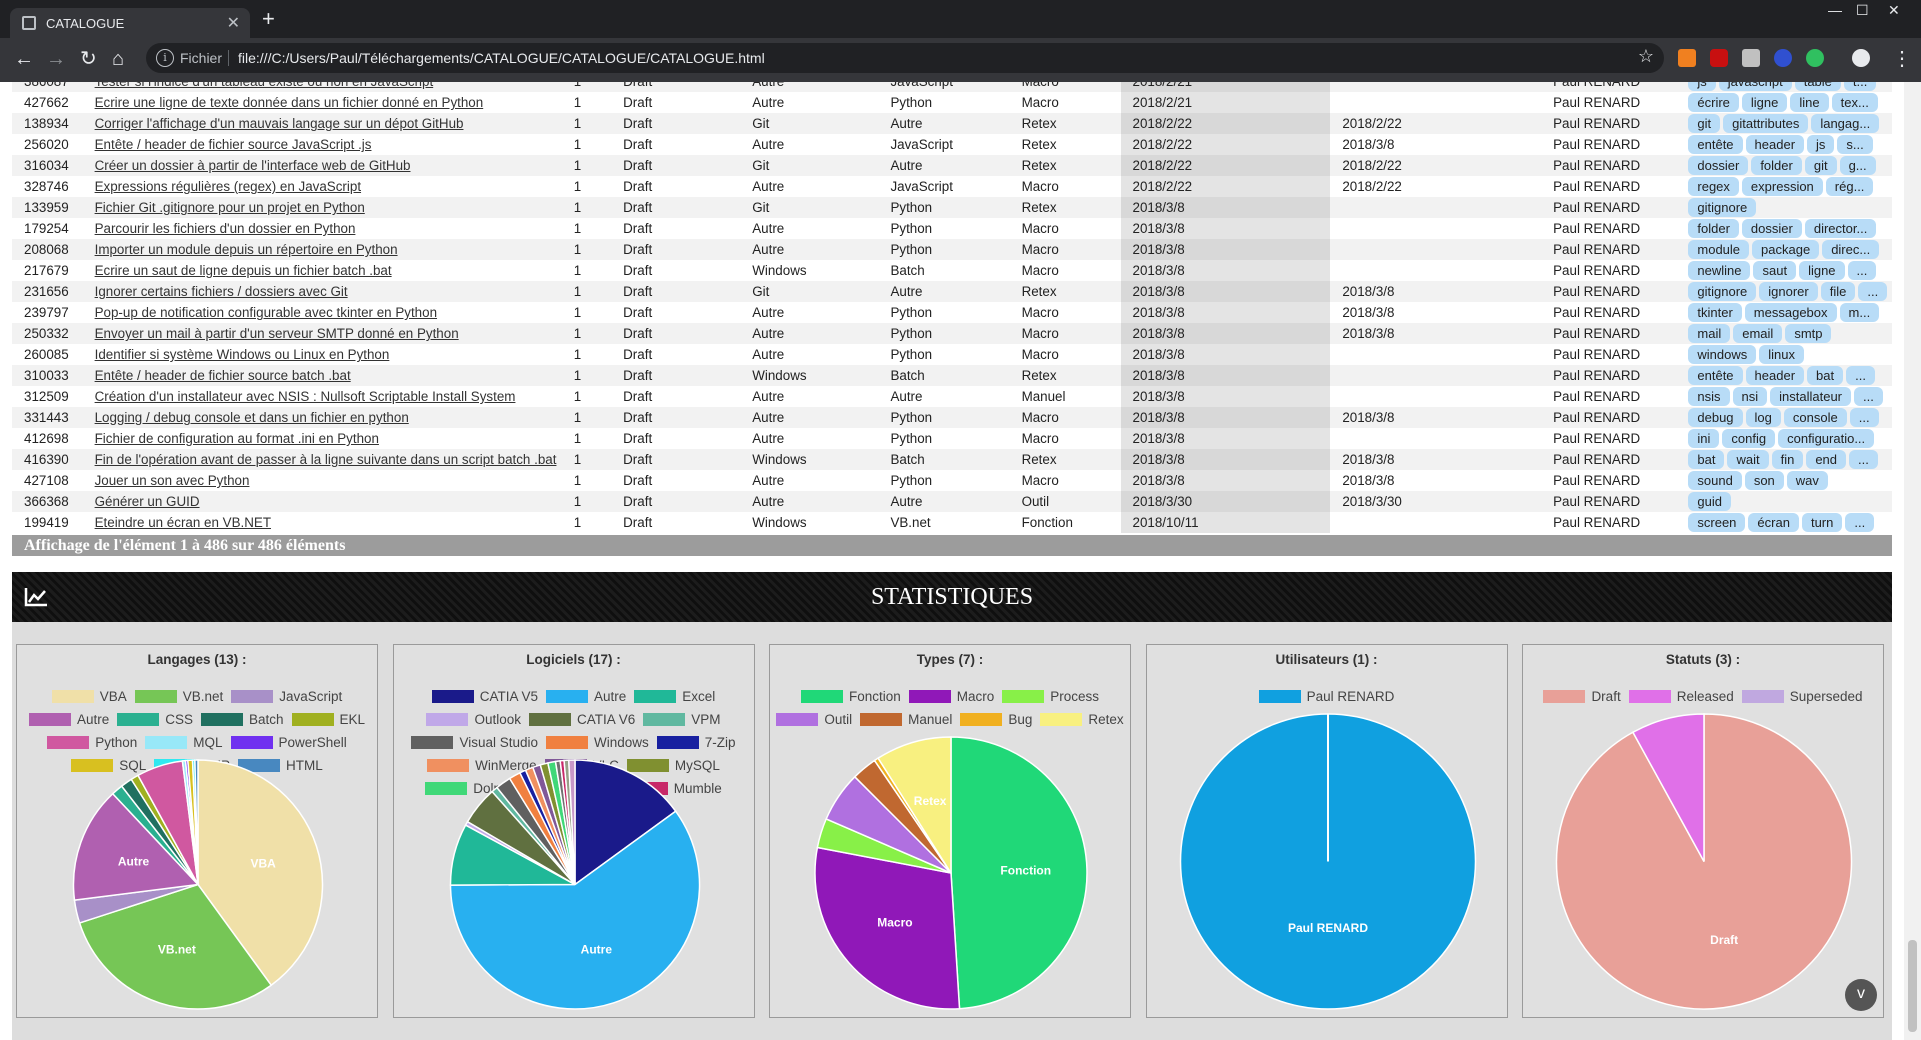  Describe the element at coordinates (1775, 144) in the screenshot. I see `tag: header` at that location.